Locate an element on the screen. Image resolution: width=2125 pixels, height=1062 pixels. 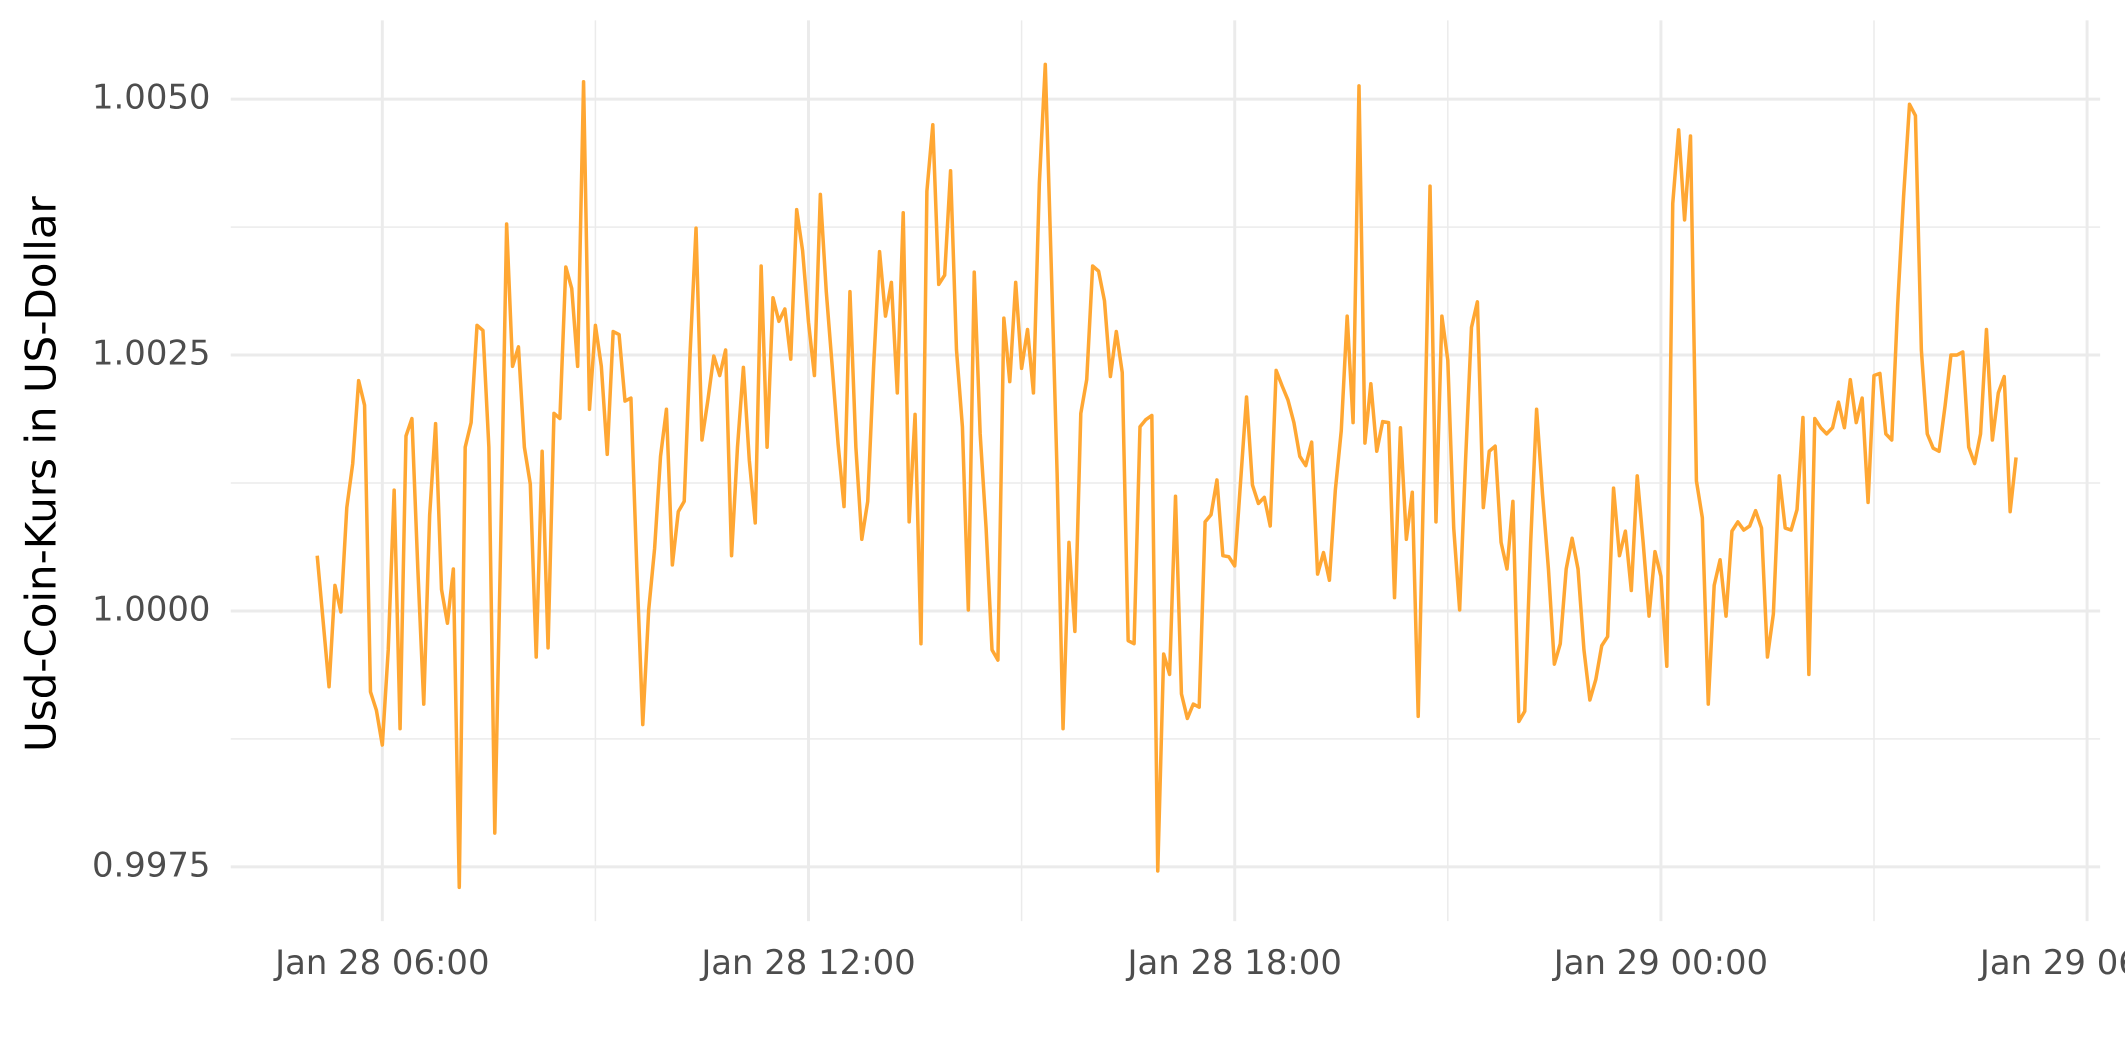
y-axis-title: Usd-Coin-Kurs in US-Dollar is located at coordinates (40, 473).